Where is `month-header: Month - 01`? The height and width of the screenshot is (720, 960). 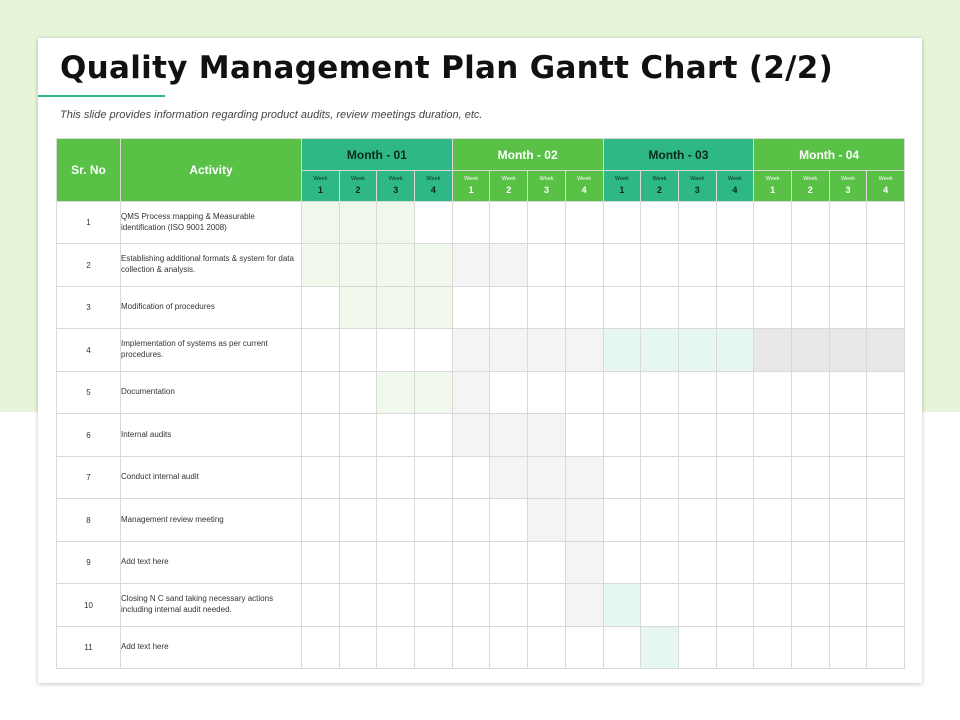 month-header: Month - 01 is located at coordinates (377, 154).